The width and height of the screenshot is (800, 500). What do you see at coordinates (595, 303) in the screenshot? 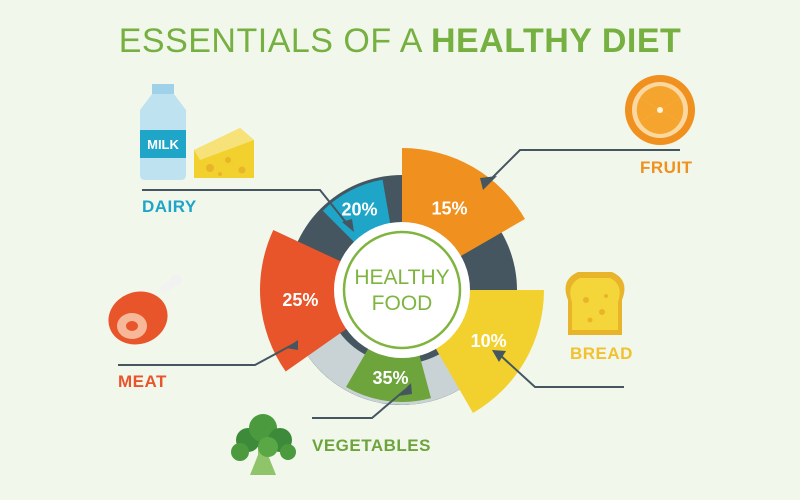
I see `bread-icon` at bounding box center [595, 303].